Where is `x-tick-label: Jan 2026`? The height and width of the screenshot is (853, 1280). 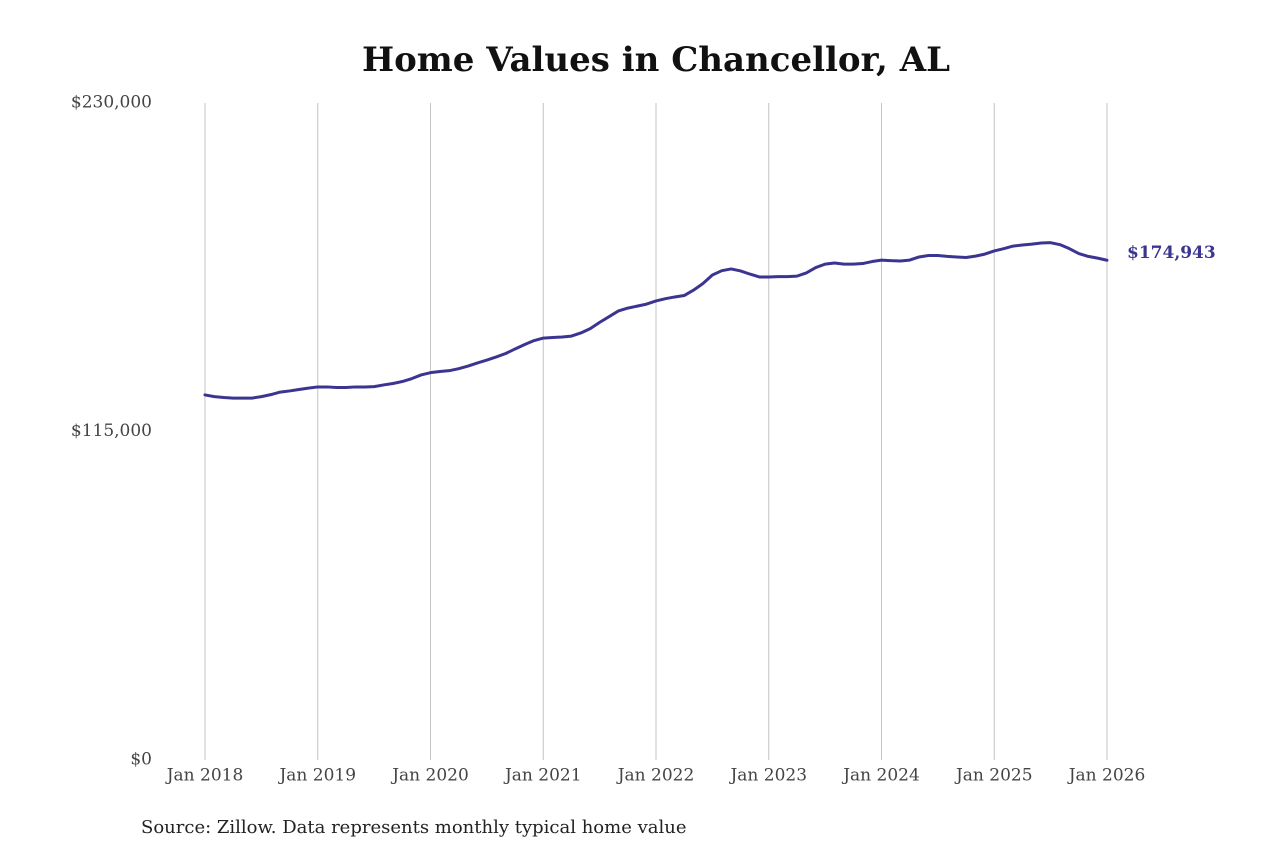
x-tick-label: Jan 2026 is located at coordinates (1106, 776).